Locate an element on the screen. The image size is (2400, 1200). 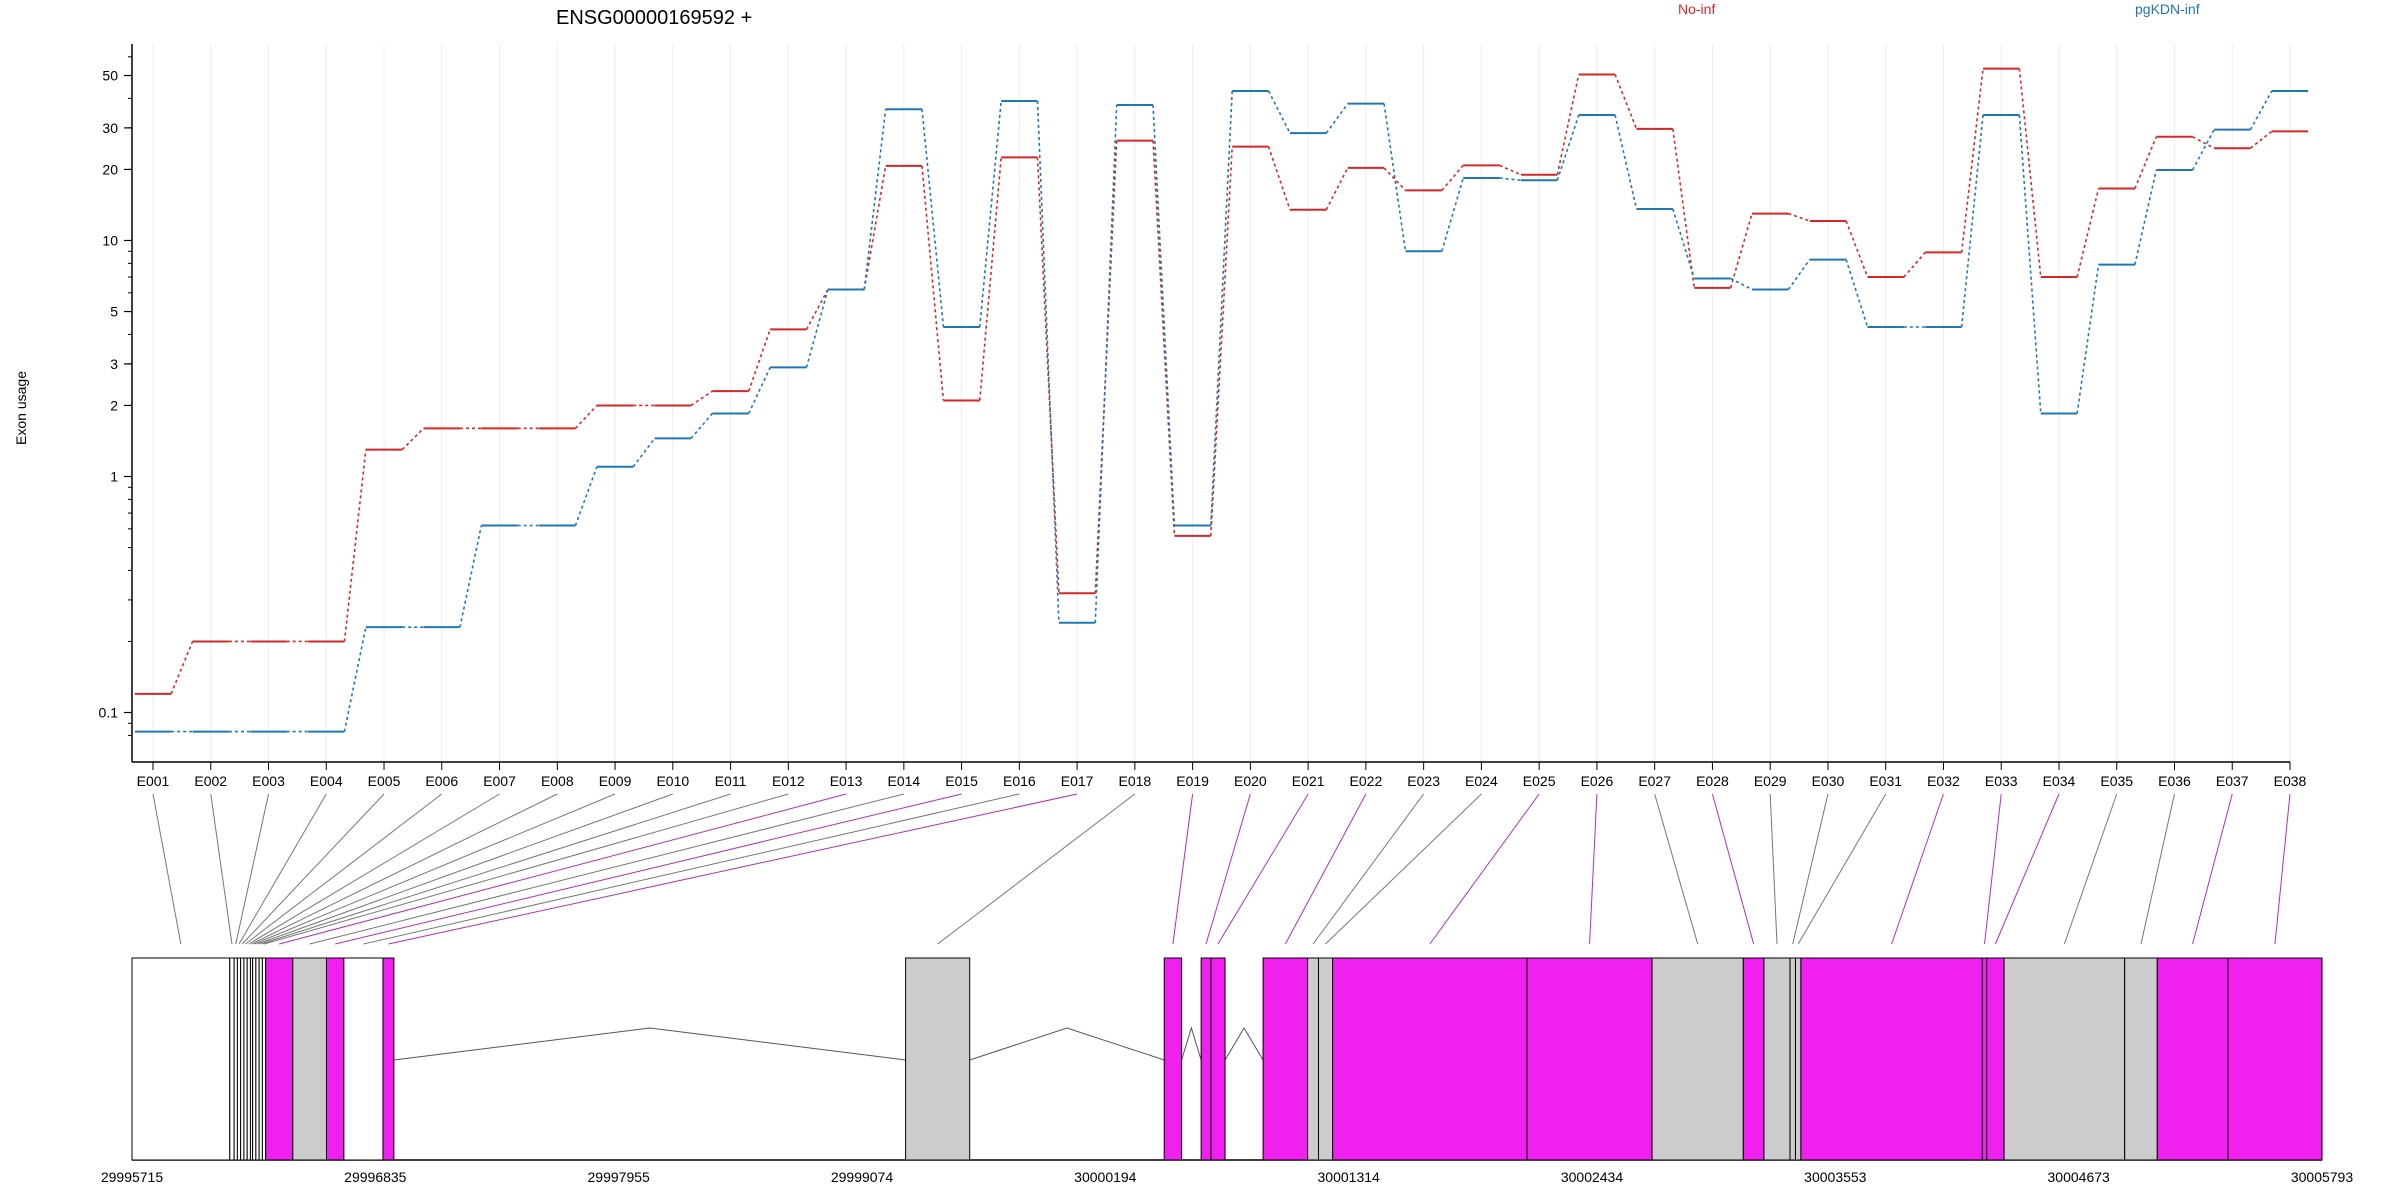
connector-E020 is located at coordinates (1228, 869).